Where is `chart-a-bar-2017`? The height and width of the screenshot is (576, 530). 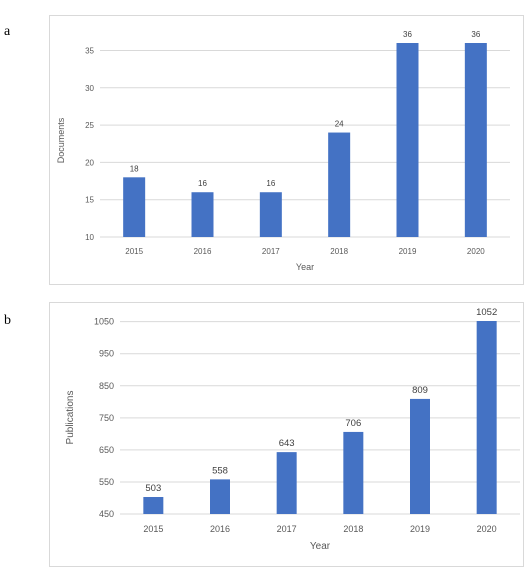
chart-a-bar-2017 is located at coordinates (270, 214).